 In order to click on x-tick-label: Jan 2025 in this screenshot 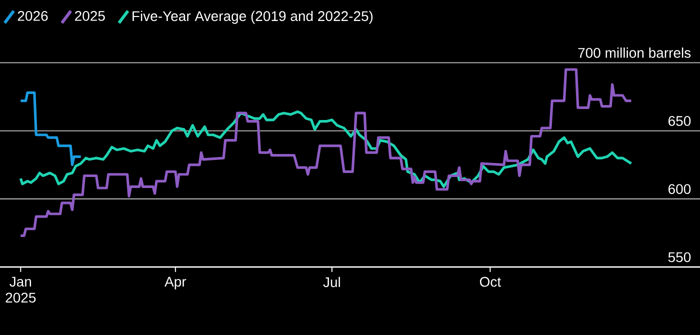, I will do `click(21, 289)`.